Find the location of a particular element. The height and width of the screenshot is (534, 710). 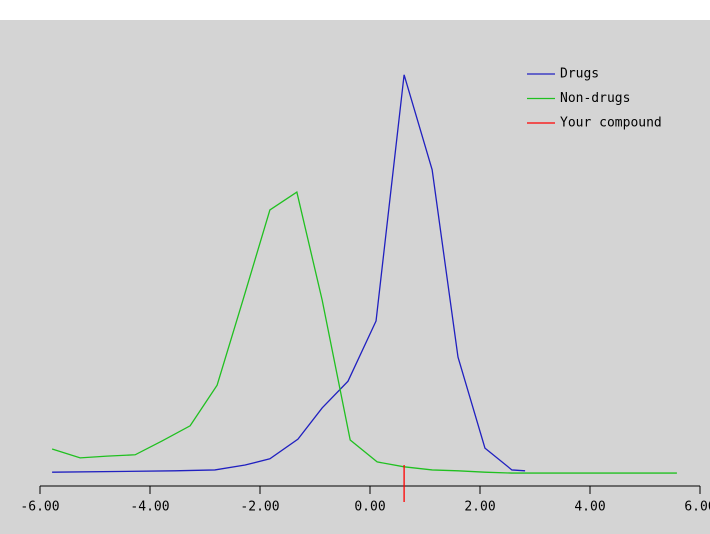

x-tick-label: -2.00 is located at coordinates (259, 507).